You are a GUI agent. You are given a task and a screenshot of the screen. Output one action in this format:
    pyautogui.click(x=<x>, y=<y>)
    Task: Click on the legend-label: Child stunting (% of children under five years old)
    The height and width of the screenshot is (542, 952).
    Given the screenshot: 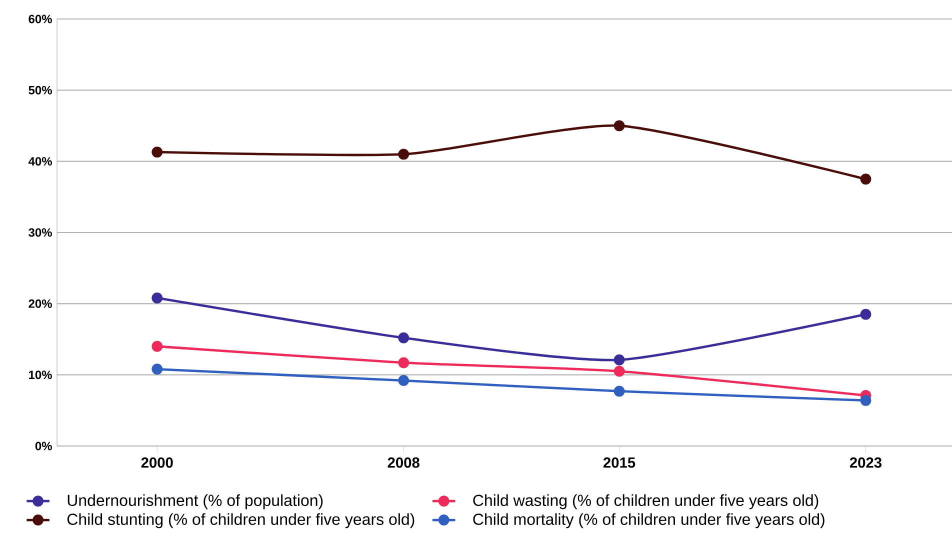 What is the action you would take?
    pyautogui.click(x=240, y=520)
    